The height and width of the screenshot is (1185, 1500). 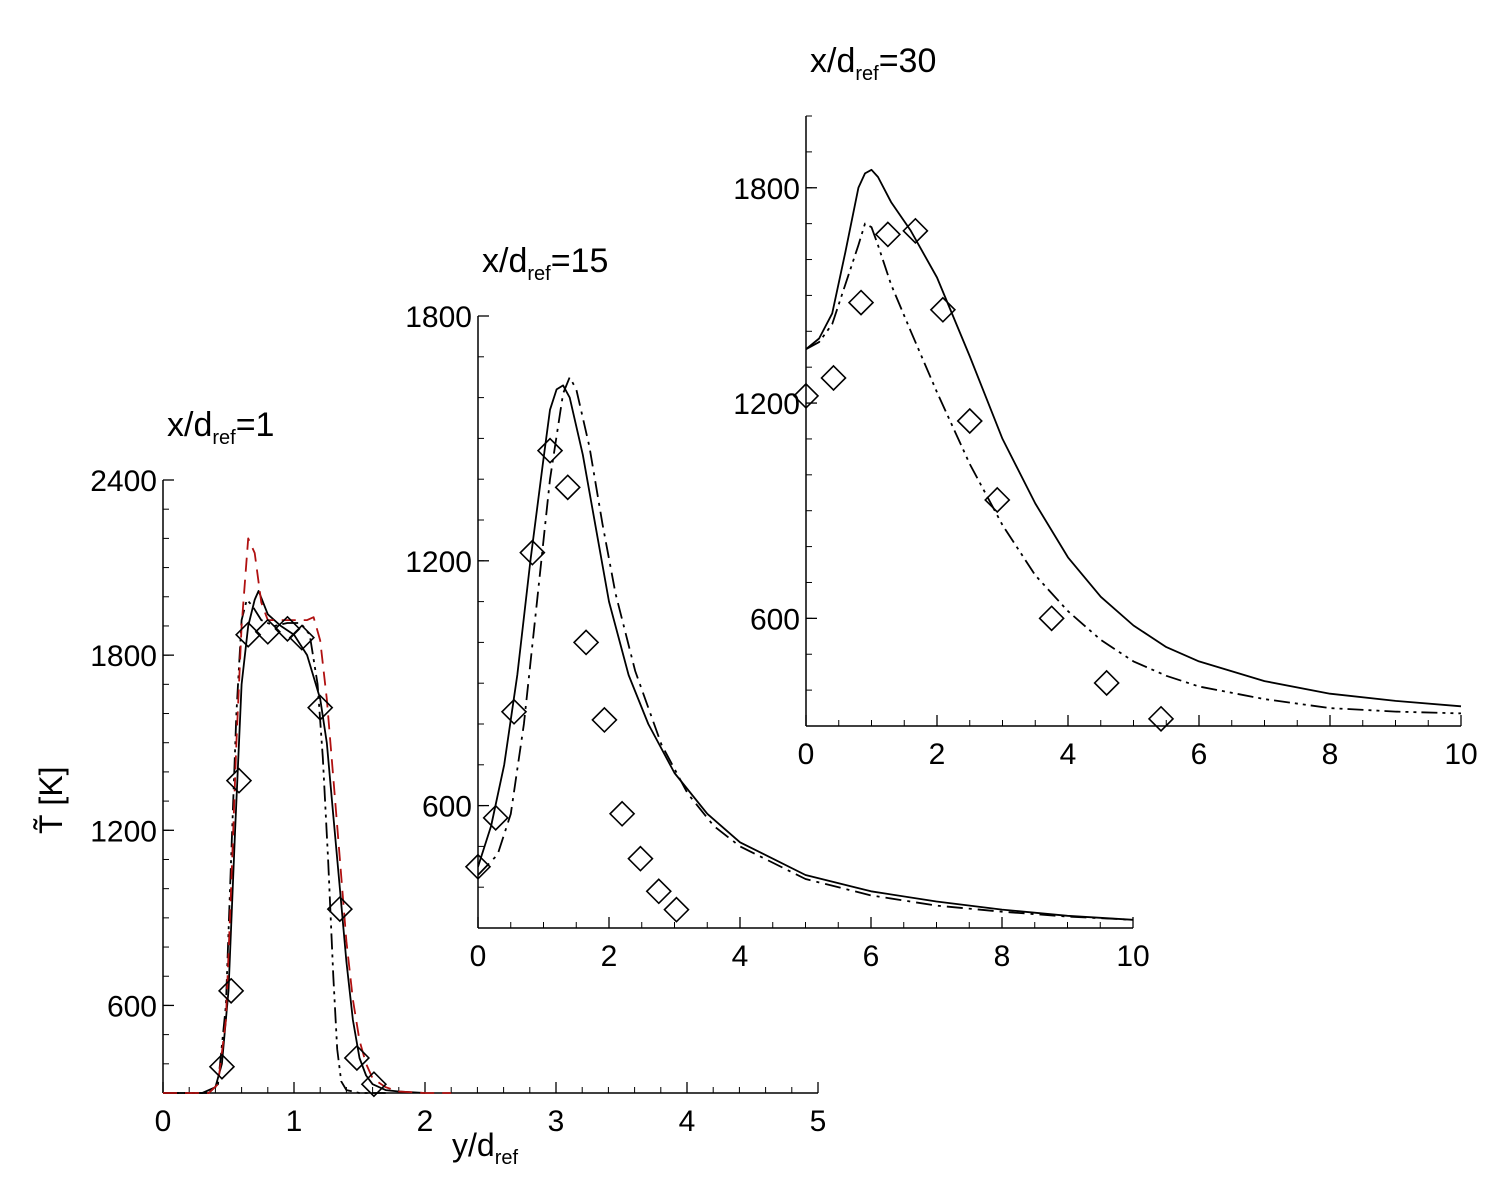 What do you see at coordinates (556, 1121) in the screenshot?
I see `x-tick-label: 3` at bounding box center [556, 1121].